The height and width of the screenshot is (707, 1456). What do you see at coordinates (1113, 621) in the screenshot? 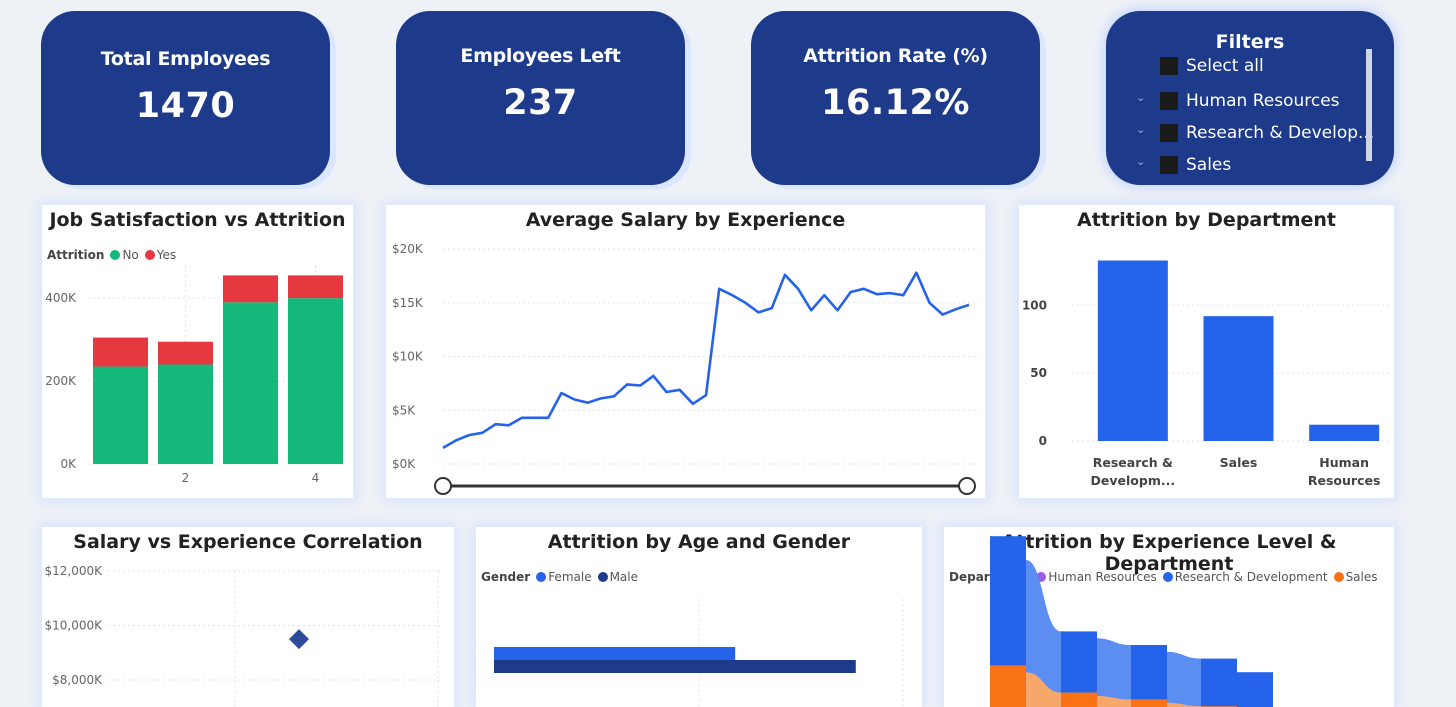
I see `area-research-development` at bounding box center [1113, 621].